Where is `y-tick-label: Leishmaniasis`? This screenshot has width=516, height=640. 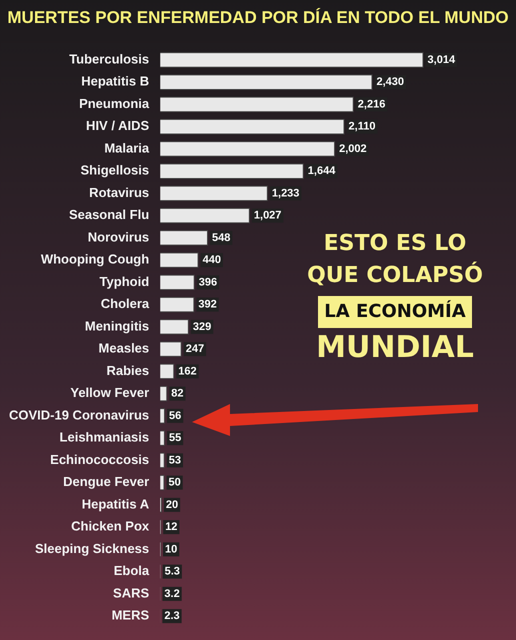
y-tick-label: Leishmaniasis is located at coordinates (105, 437).